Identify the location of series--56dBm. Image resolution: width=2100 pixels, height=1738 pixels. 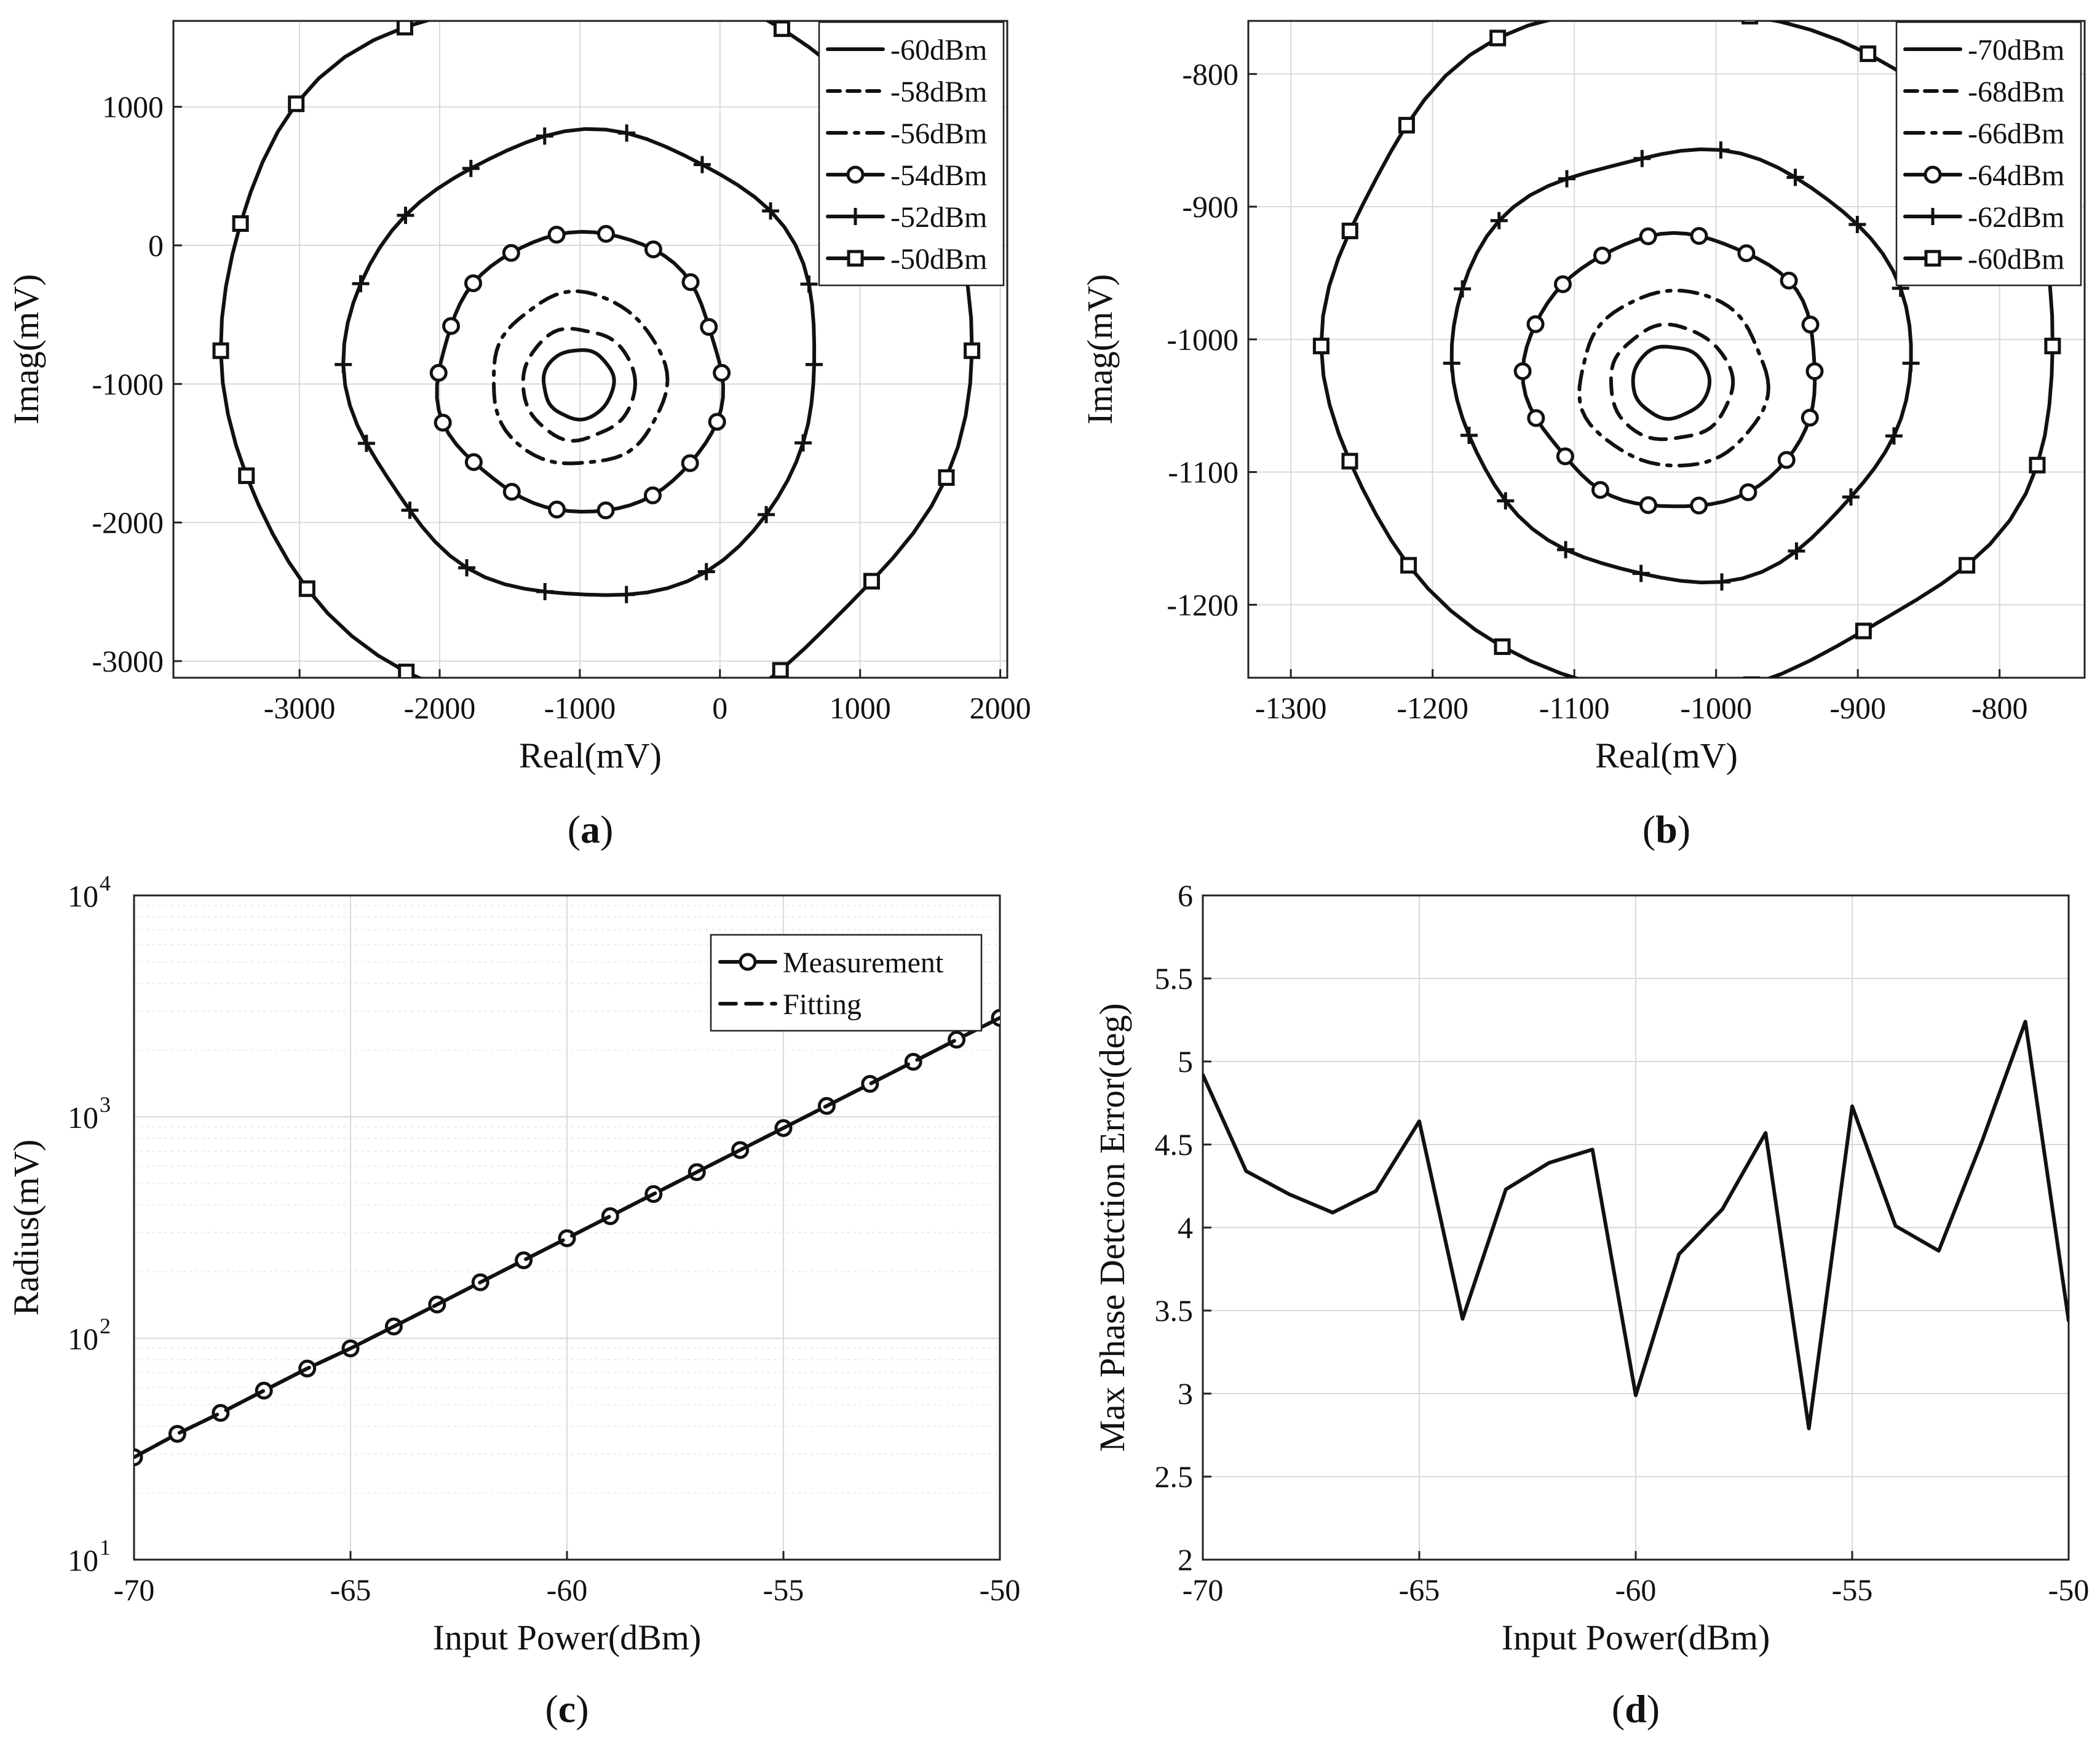
(580, 377).